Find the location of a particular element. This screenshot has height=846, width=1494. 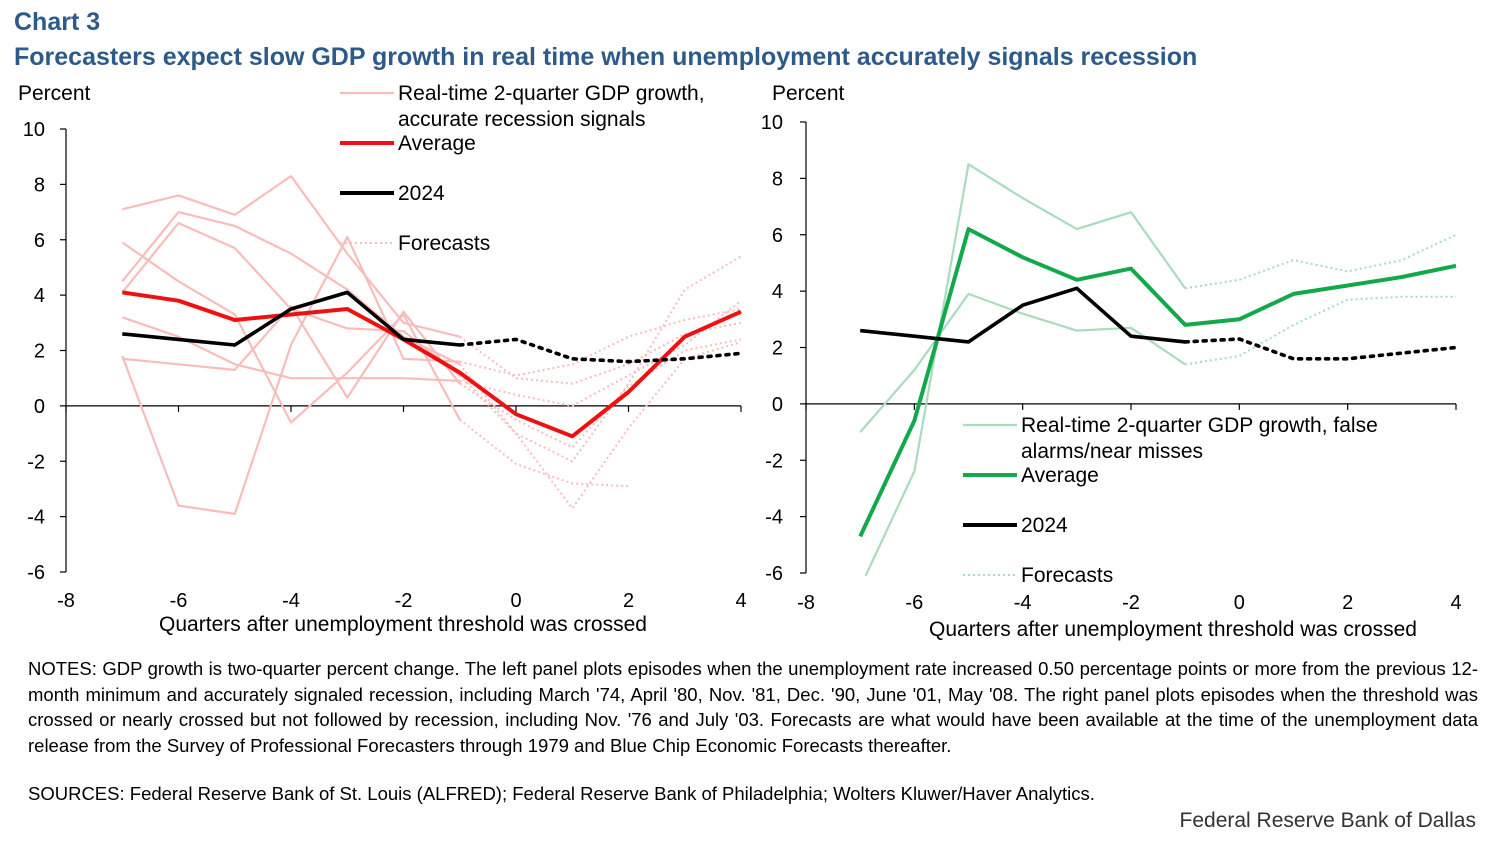

right-legend-label-y2024: 2024 is located at coordinates (1044, 525).